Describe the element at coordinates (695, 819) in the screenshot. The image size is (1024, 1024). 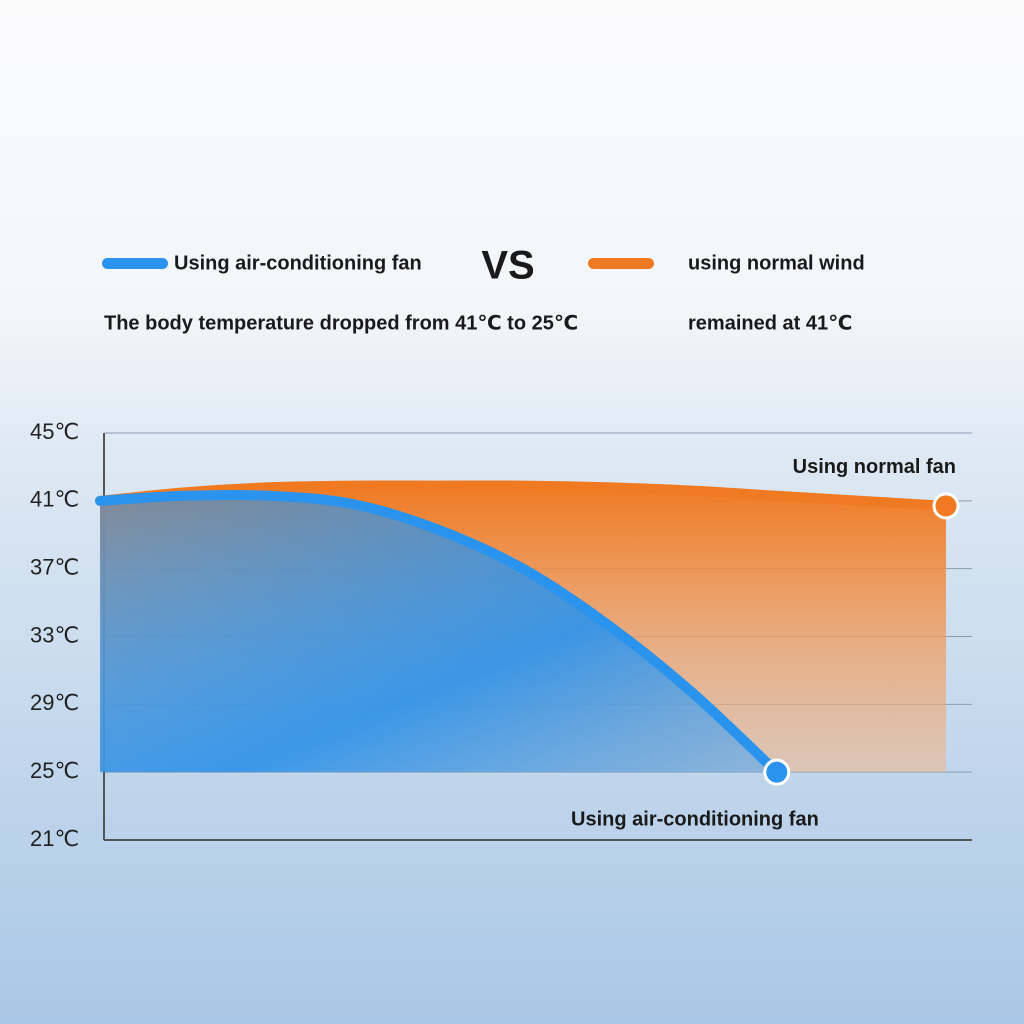
I see `annotation: Using air-conditioning fan` at that location.